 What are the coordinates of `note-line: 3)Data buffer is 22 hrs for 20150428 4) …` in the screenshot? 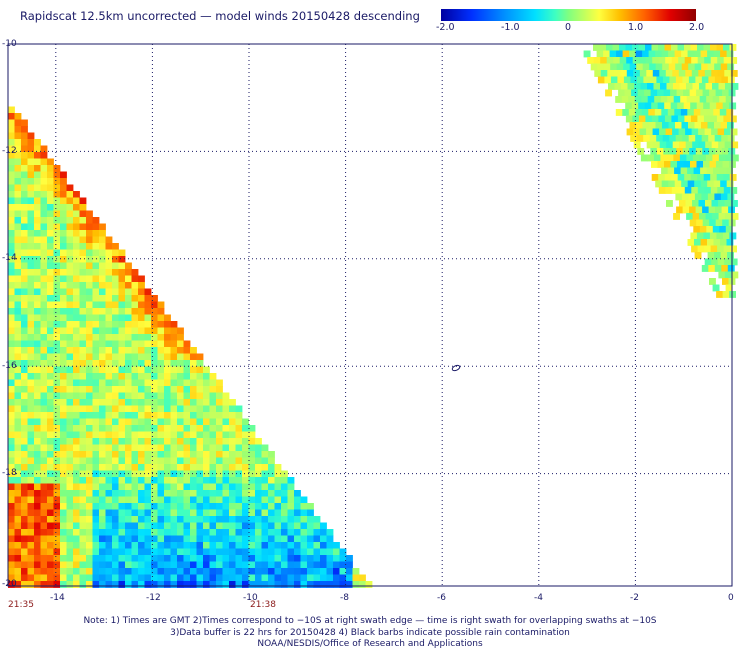 It's located at (370, 632).